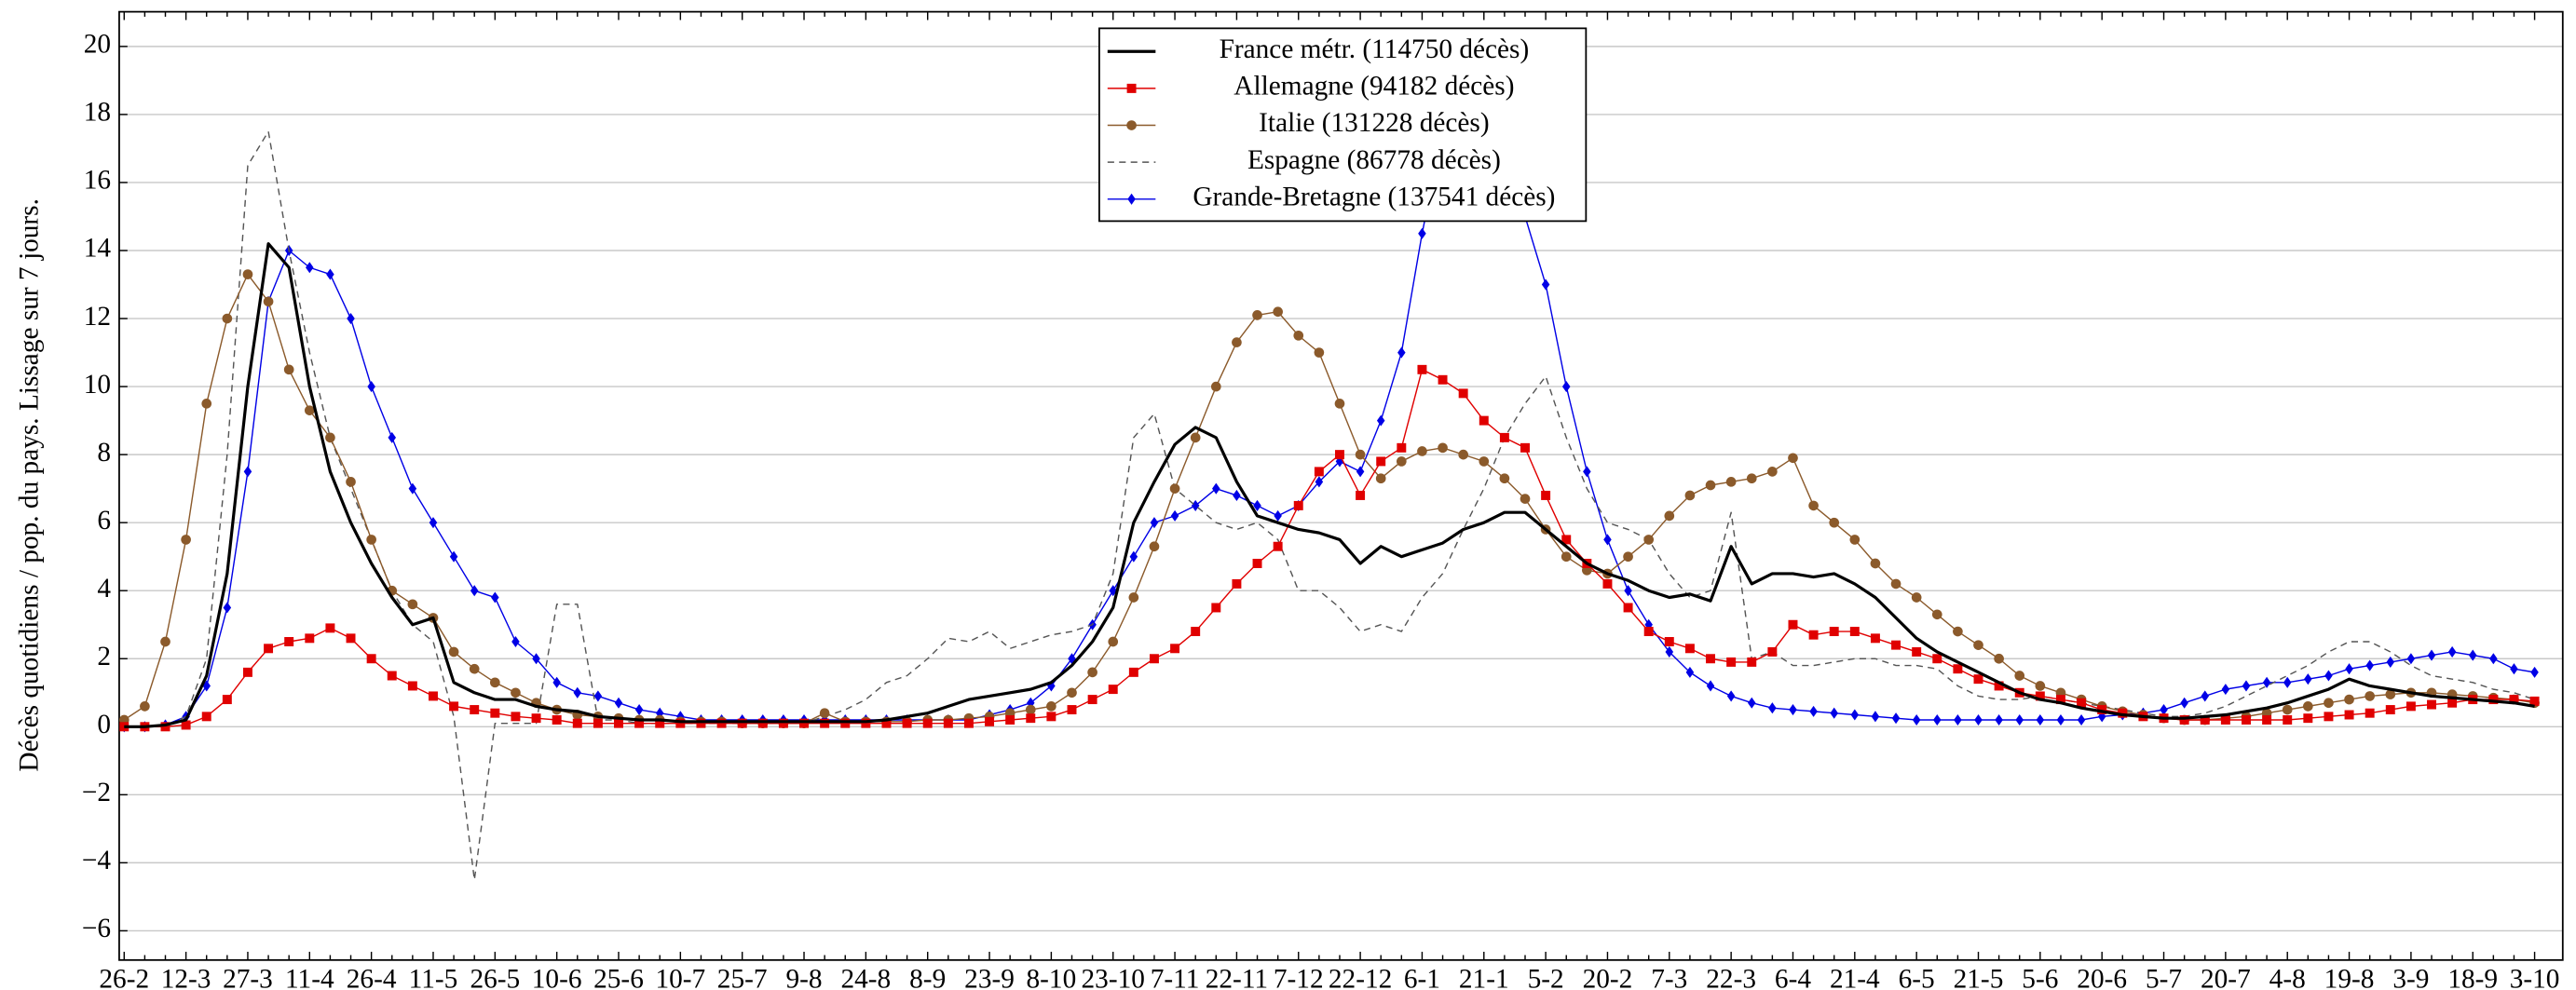 This screenshot has height=990, width=2576. I want to click on x-tick-label: 6-4, so click(1793, 977).